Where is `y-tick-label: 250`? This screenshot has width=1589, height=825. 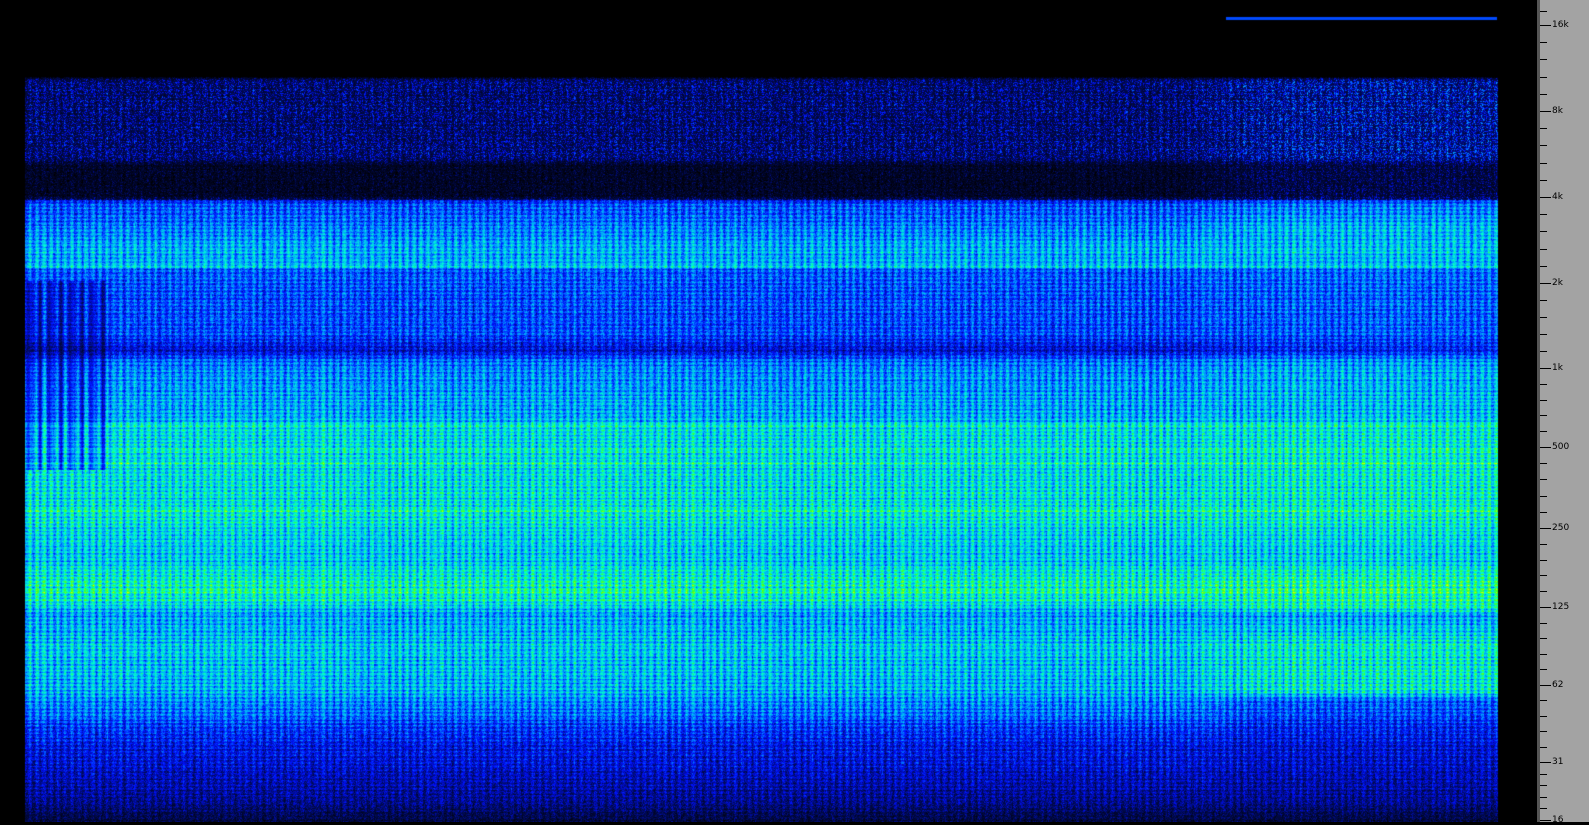 y-tick-label: 250 is located at coordinates (1561, 528).